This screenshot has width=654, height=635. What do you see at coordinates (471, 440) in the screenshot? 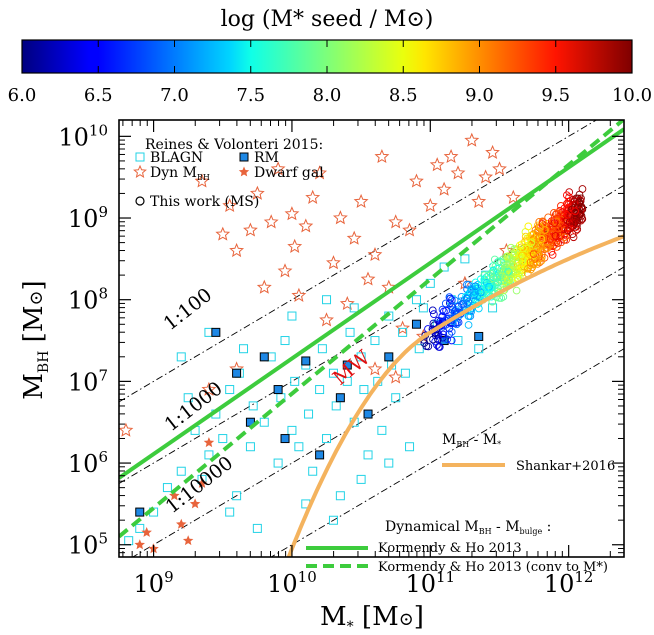
I see `legend-mid-heading: MBH - M*` at bounding box center [471, 440].